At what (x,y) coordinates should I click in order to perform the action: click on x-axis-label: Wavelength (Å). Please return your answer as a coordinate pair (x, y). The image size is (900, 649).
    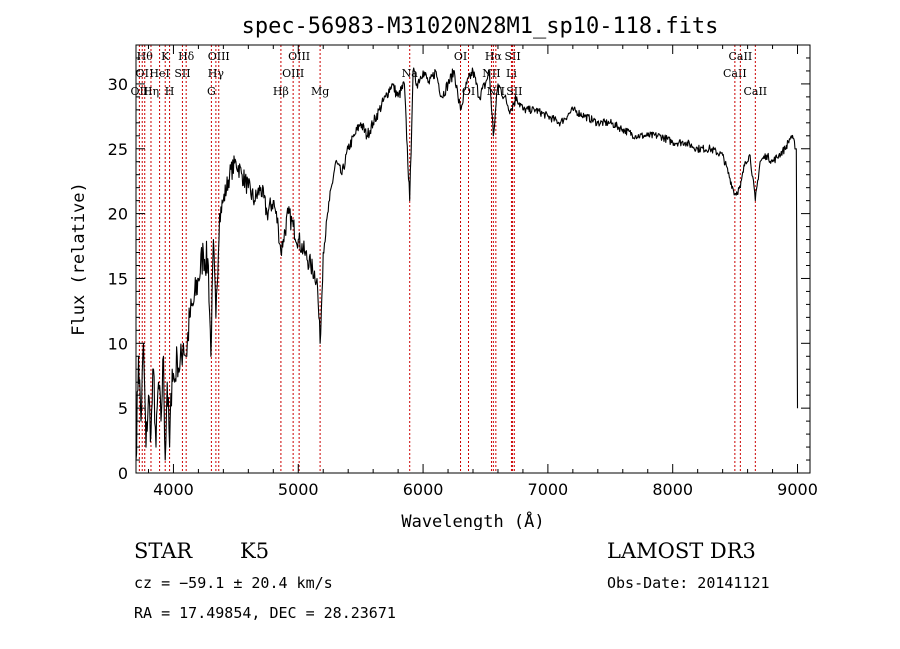
    Looking at the image, I should click on (472, 520).